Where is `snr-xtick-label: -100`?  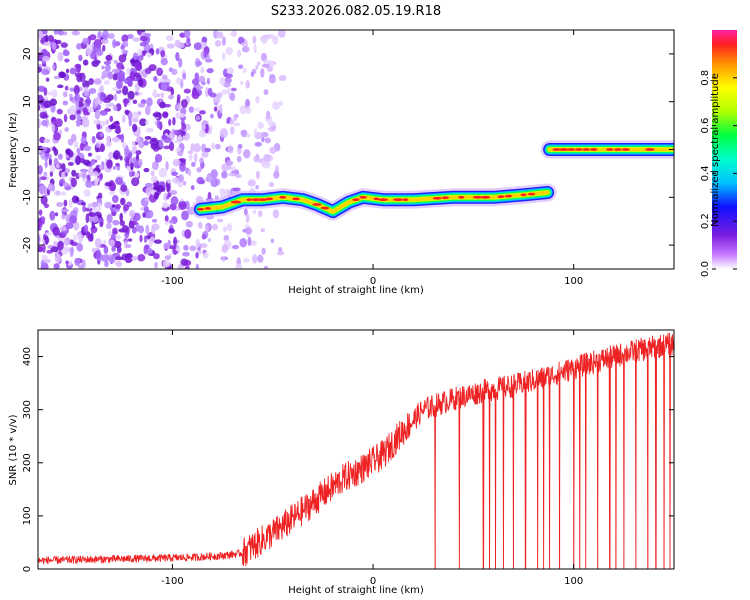
snr-xtick-label: -100 is located at coordinates (172, 581).